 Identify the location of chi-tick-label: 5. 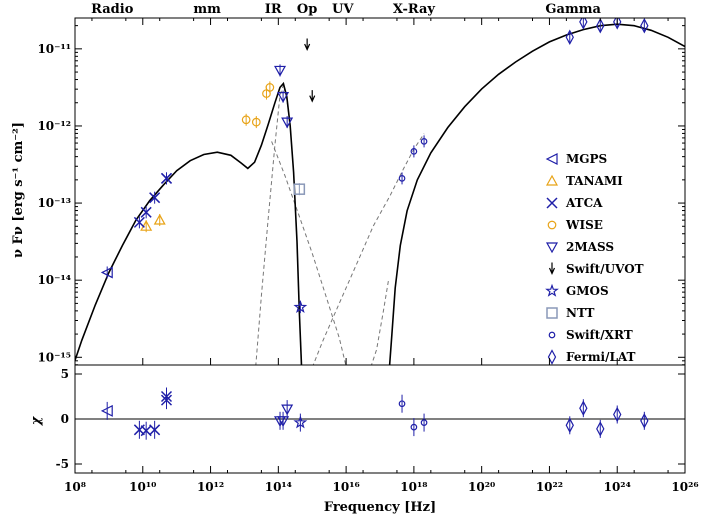
(65, 374).